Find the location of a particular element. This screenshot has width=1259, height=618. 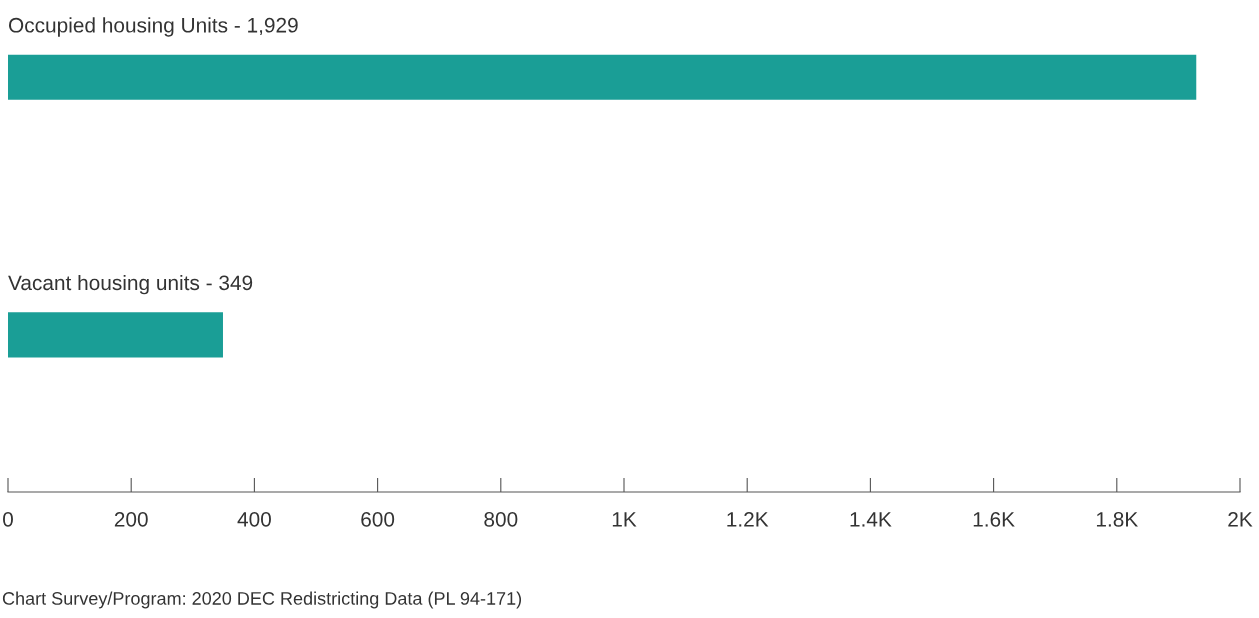

x-tick-label: 600 is located at coordinates (378, 519).